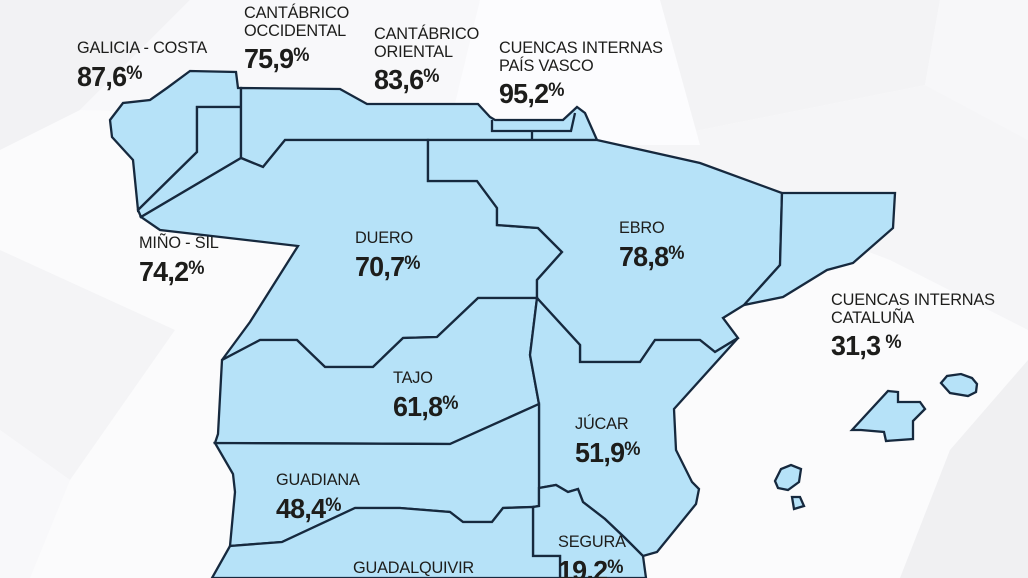 This screenshot has width=1028, height=578. What do you see at coordinates (546, 65) in the screenshot?
I see `region-name-line2: PAÍS VASCO` at bounding box center [546, 65].